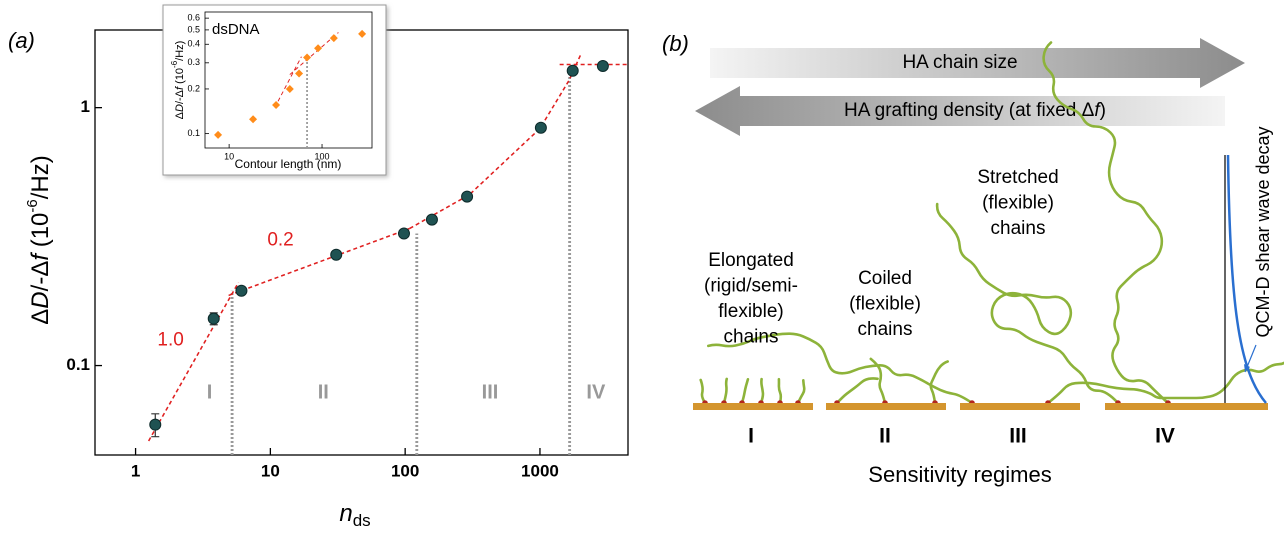 The height and width of the screenshot is (537, 1284). What do you see at coordinates (193, 44) in the screenshot?
I see `y-tick-label: 0.4` at bounding box center [193, 44].